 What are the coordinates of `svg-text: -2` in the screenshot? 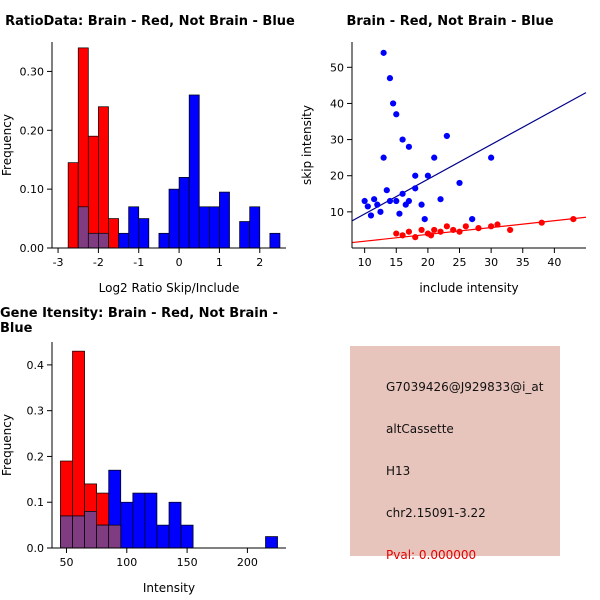 It's located at (98, 262).